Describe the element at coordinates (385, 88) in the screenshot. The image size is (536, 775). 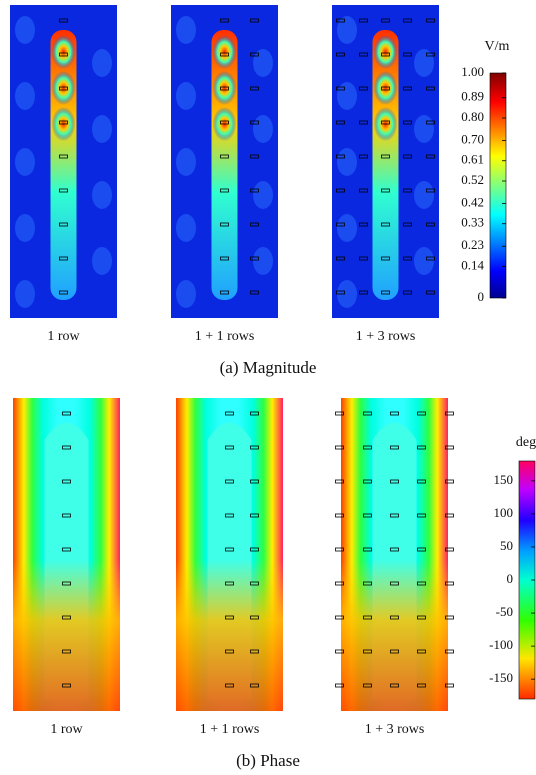
I see `beam-peak` at that location.